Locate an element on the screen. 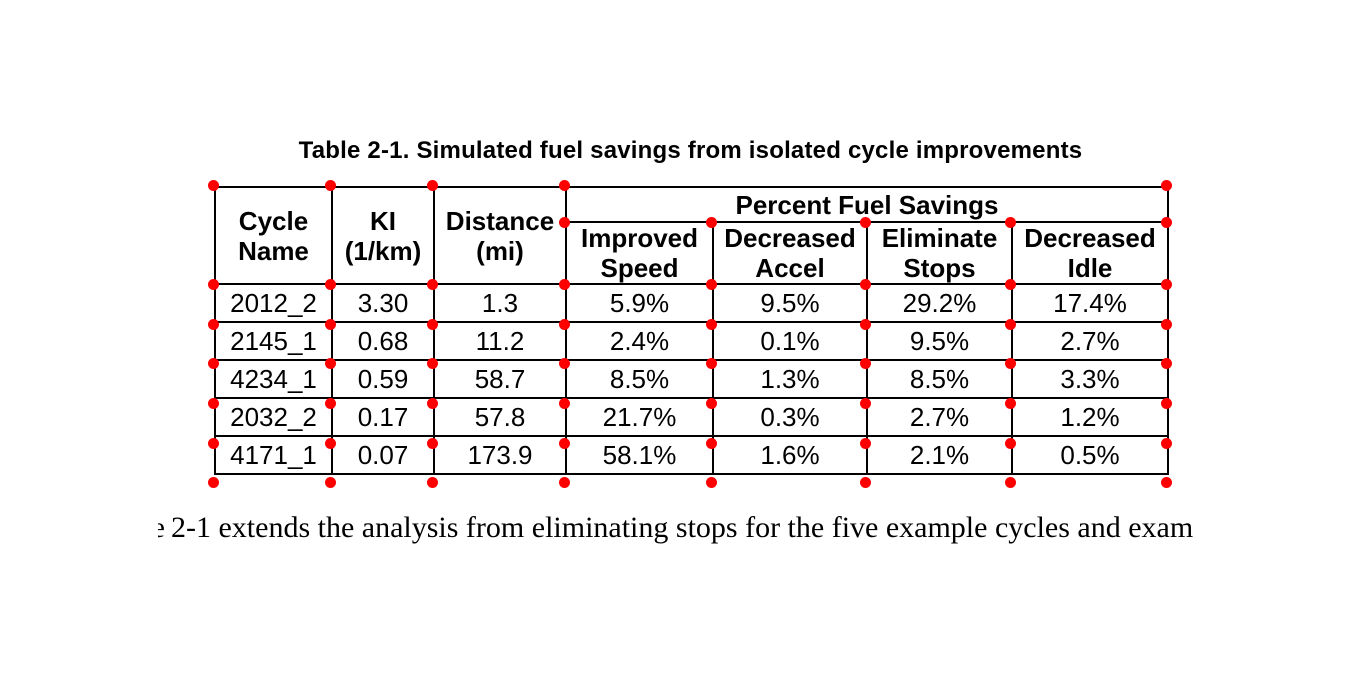  cell-decreased-idle: 1.2% is located at coordinates (1090, 417).